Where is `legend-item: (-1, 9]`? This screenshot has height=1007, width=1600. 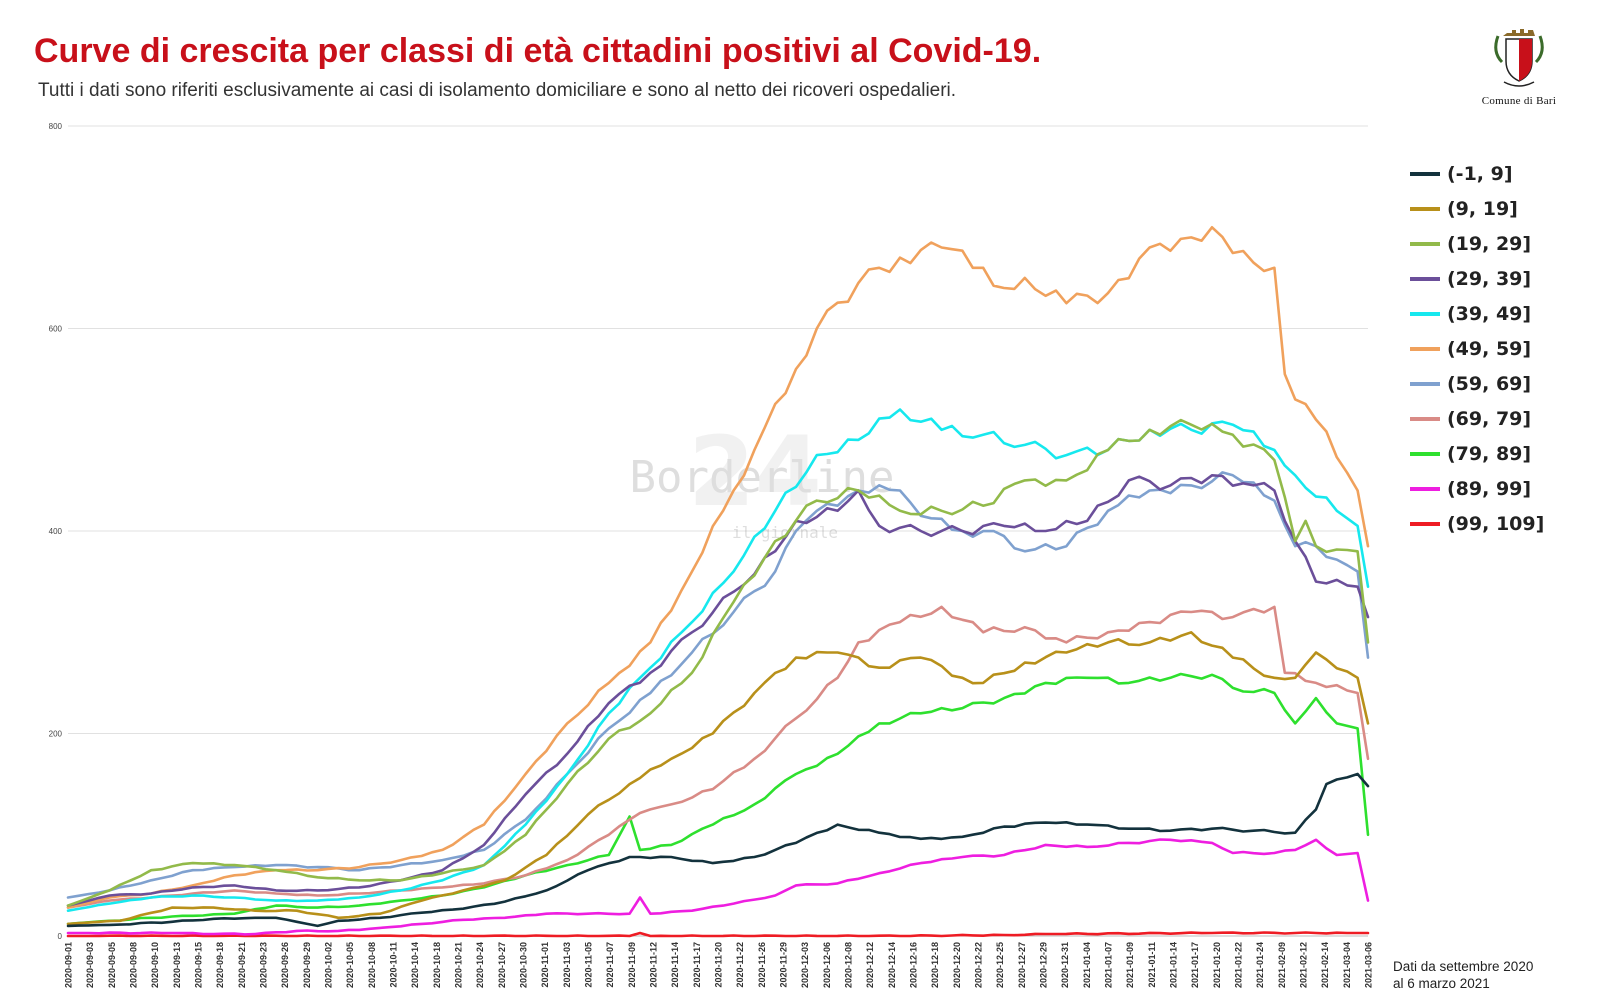 legend-item: (-1, 9] is located at coordinates (1477, 173).